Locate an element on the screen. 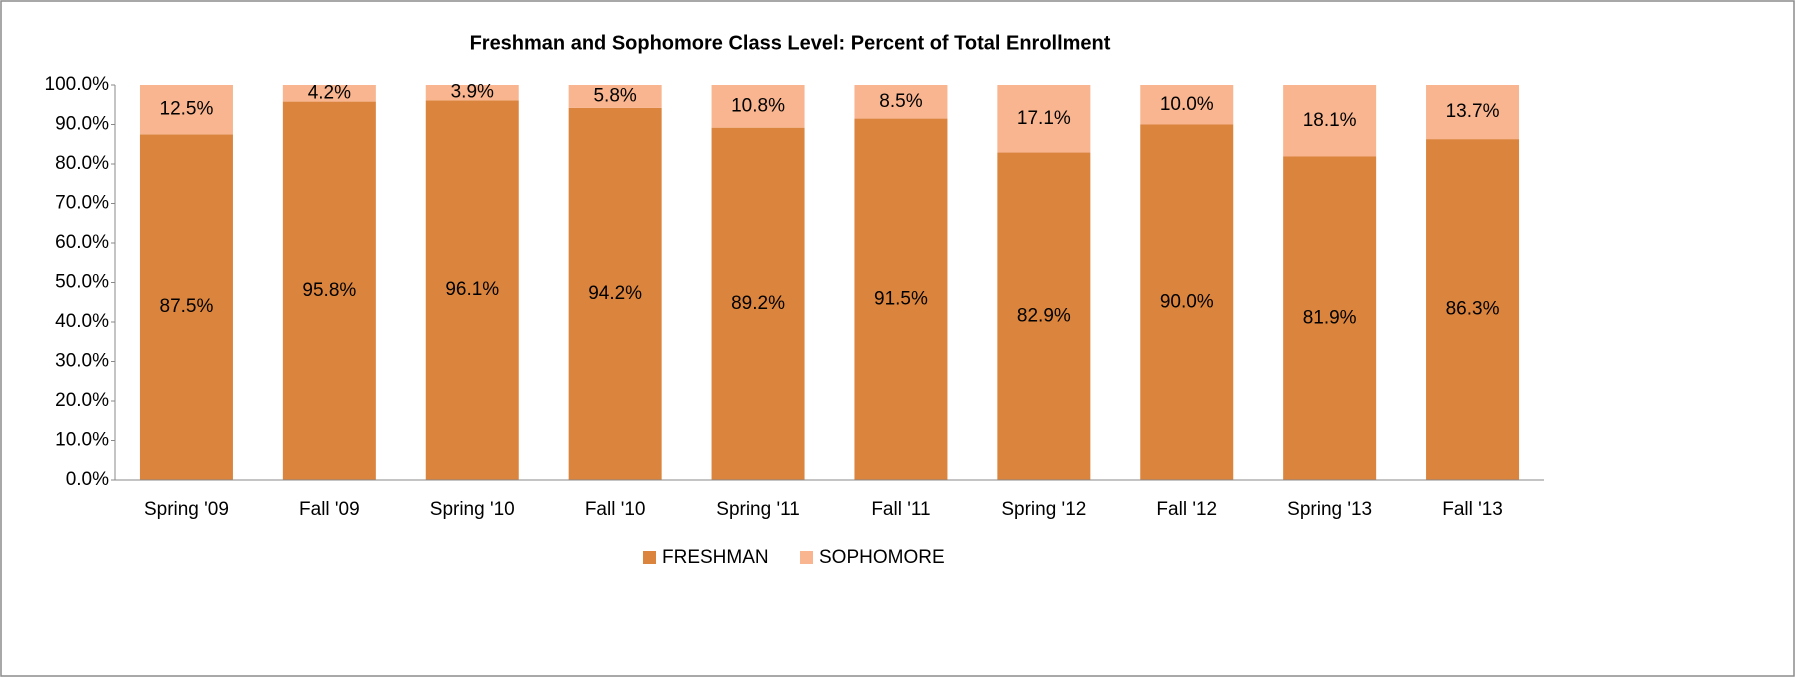  y-tick-label: 100.0% is located at coordinates (77, 84).